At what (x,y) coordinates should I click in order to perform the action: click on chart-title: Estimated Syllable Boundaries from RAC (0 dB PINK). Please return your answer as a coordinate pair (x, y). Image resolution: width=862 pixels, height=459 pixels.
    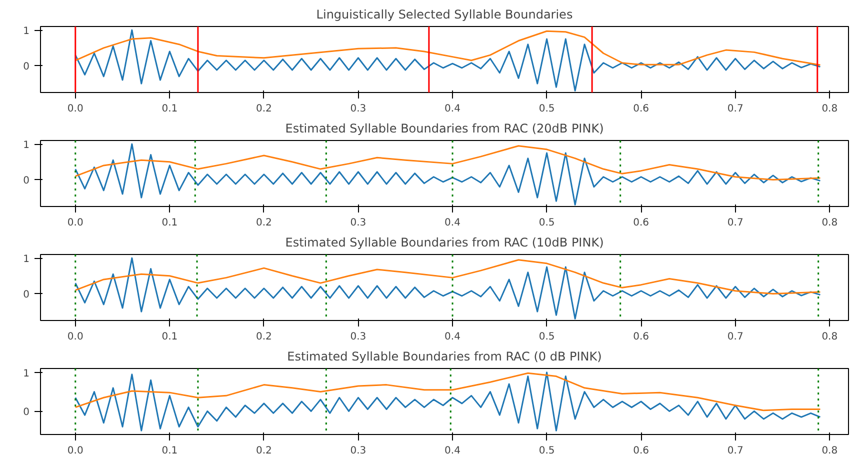
    Looking at the image, I should click on (444, 357).